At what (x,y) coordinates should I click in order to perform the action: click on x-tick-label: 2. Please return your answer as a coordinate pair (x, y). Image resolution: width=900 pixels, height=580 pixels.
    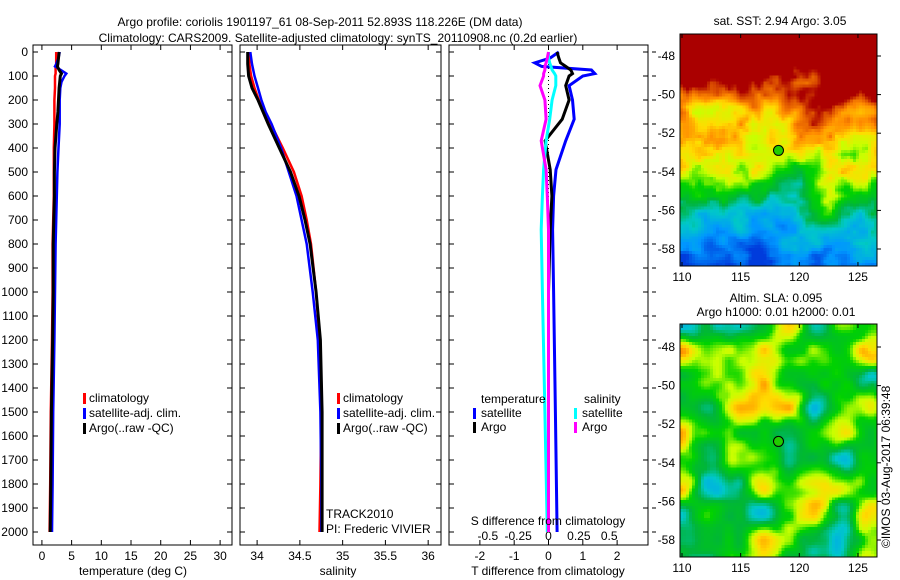
    Looking at the image, I should click on (617, 556).